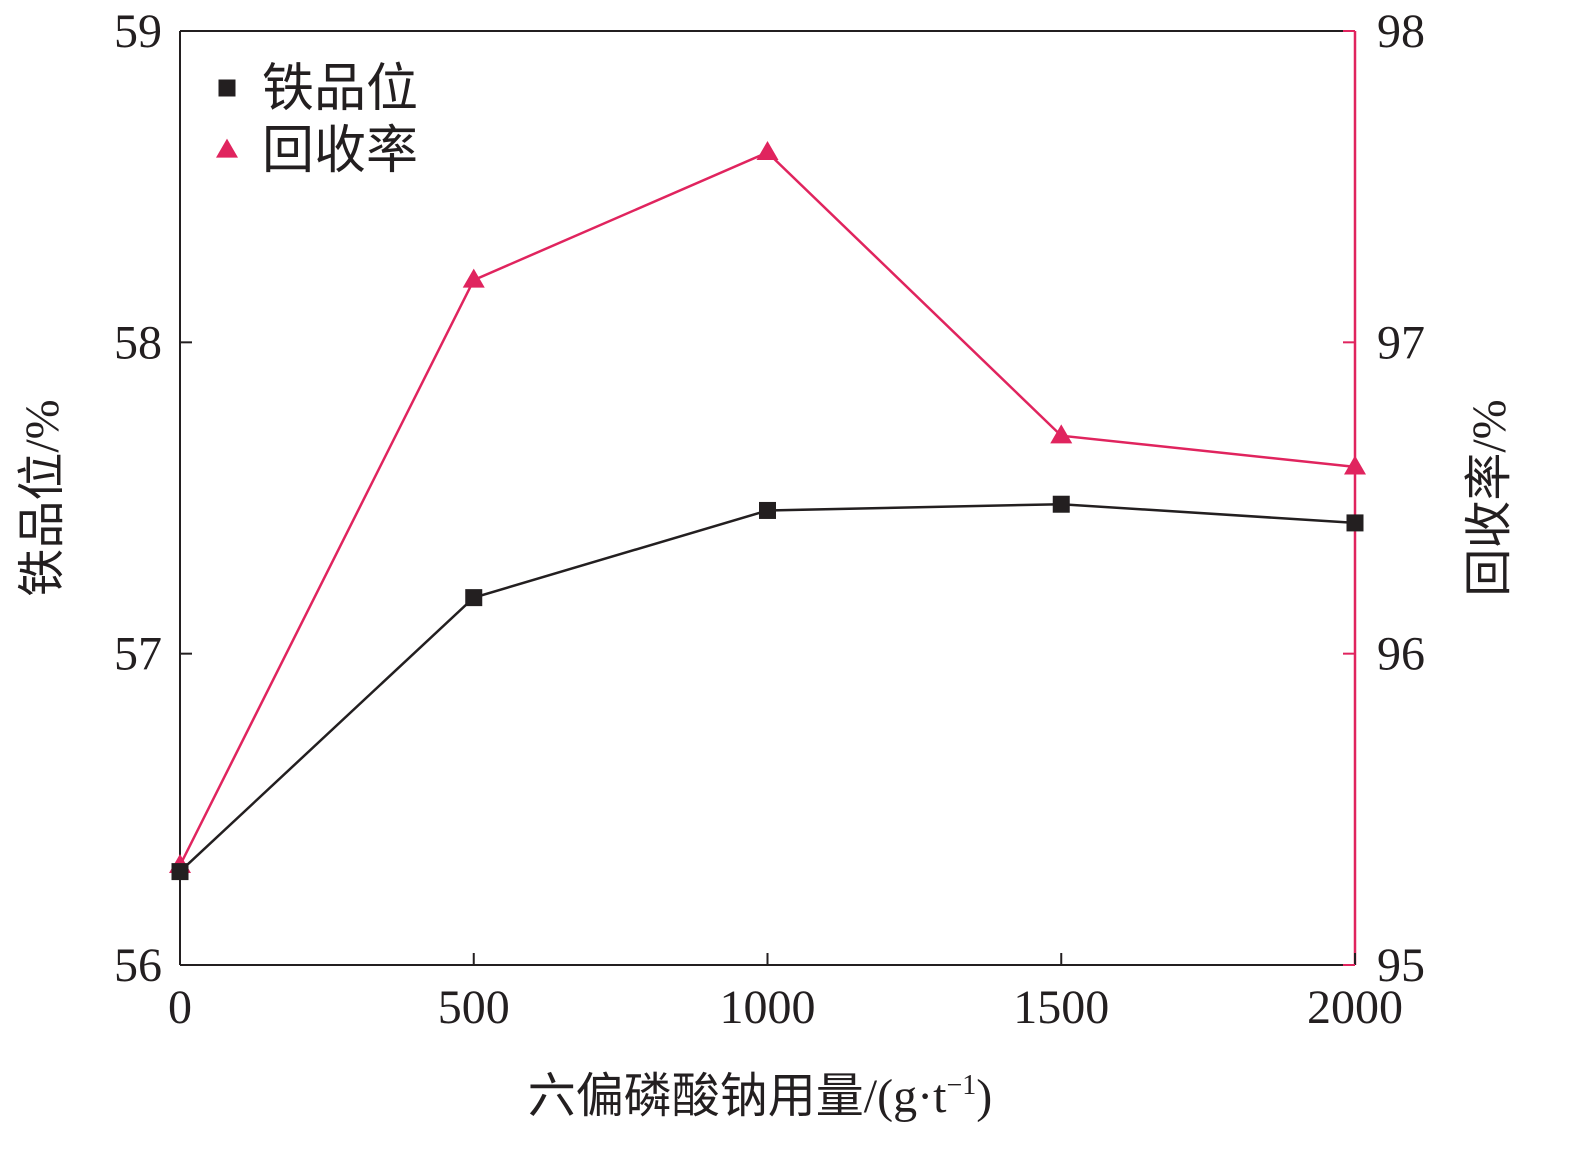 This screenshot has width=1575, height=1149. What do you see at coordinates (1401, 31) in the screenshot?
I see `y2-tick-label: 98` at bounding box center [1401, 31].